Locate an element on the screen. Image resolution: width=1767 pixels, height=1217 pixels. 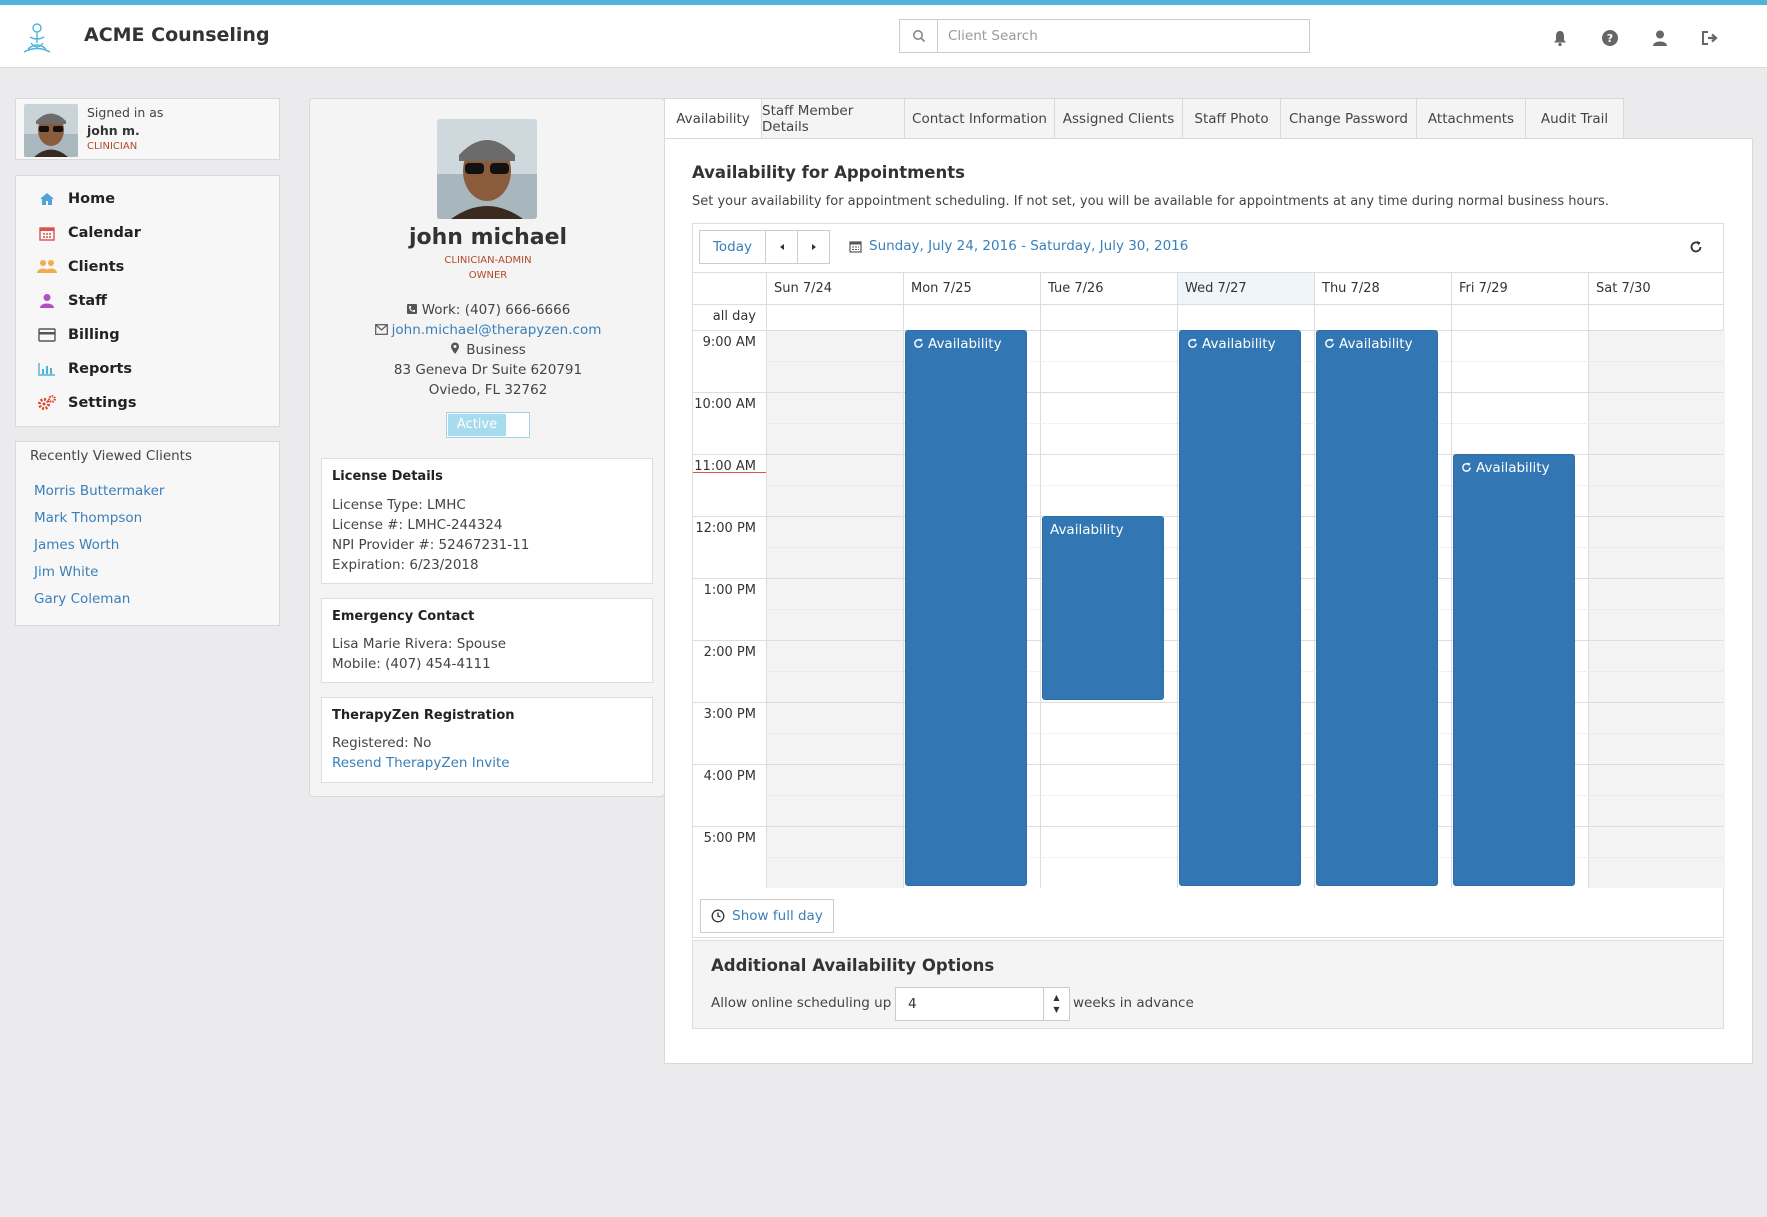
recent-client-link: Mark Thompson is located at coordinates (88, 518).